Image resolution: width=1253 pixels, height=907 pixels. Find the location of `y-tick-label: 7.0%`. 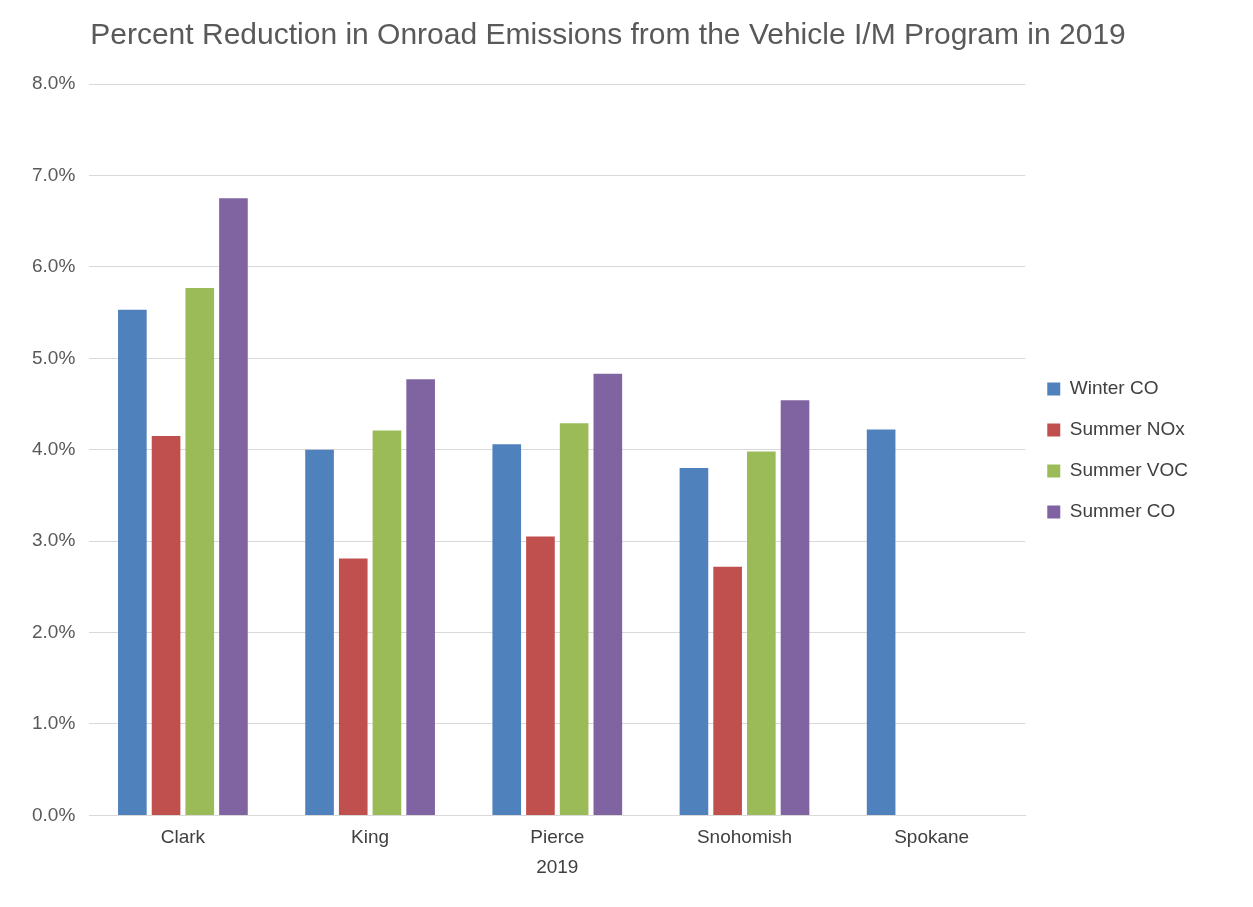

y-tick-label: 7.0% is located at coordinates (53, 174).